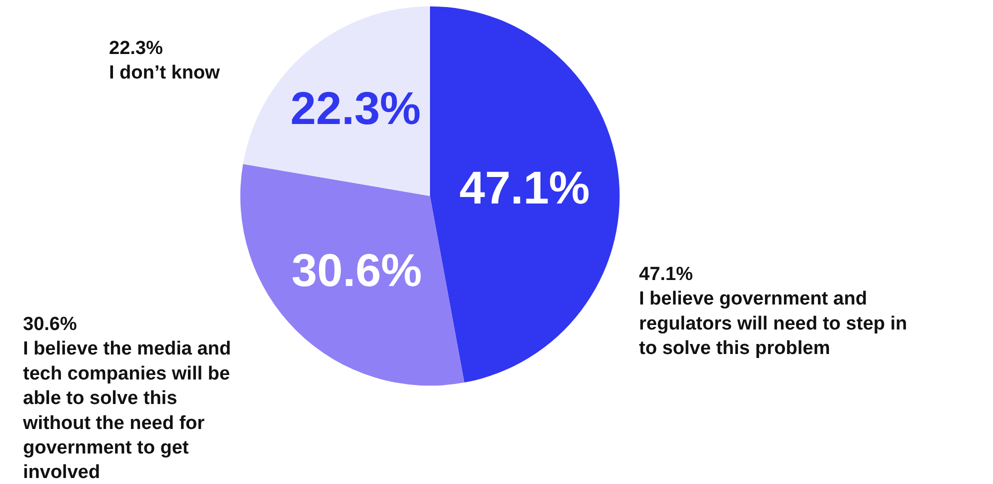 The height and width of the screenshot is (484, 993). What do you see at coordinates (666, 274) in the screenshot?
I see `text: 47.1%` at bounding box center [666, 274].